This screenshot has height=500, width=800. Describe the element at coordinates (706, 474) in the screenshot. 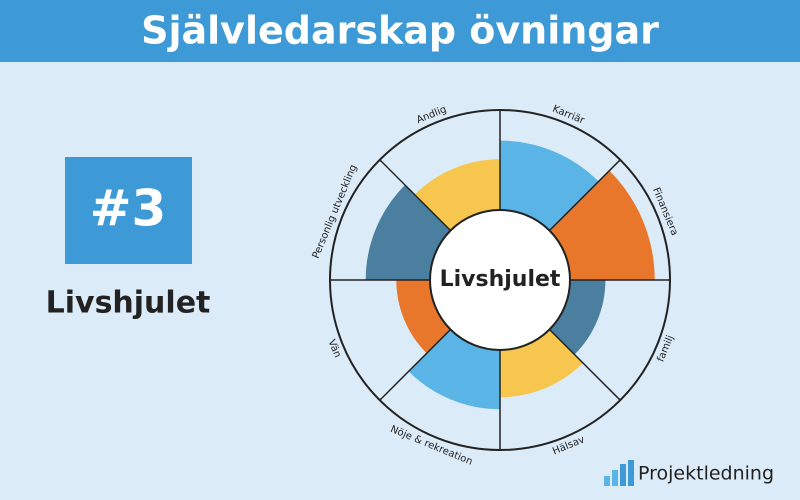

I see `logo-text: Projektledning` at that location.